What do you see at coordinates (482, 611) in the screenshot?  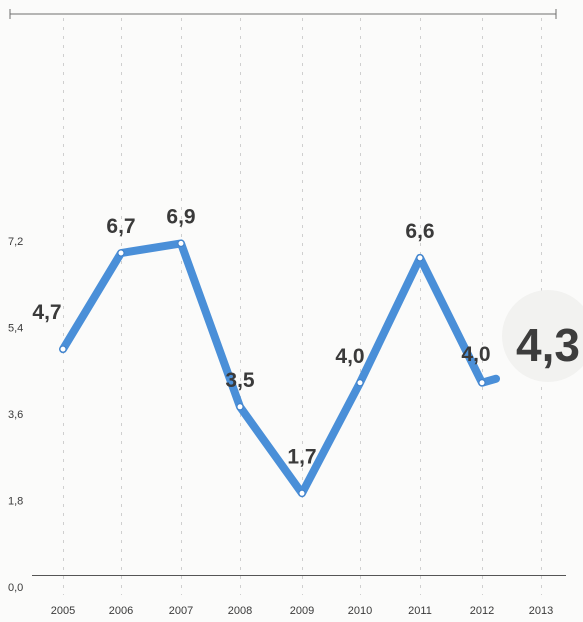 I see `x-tick-label-2012: 2012` at bounding box center [482, 611].